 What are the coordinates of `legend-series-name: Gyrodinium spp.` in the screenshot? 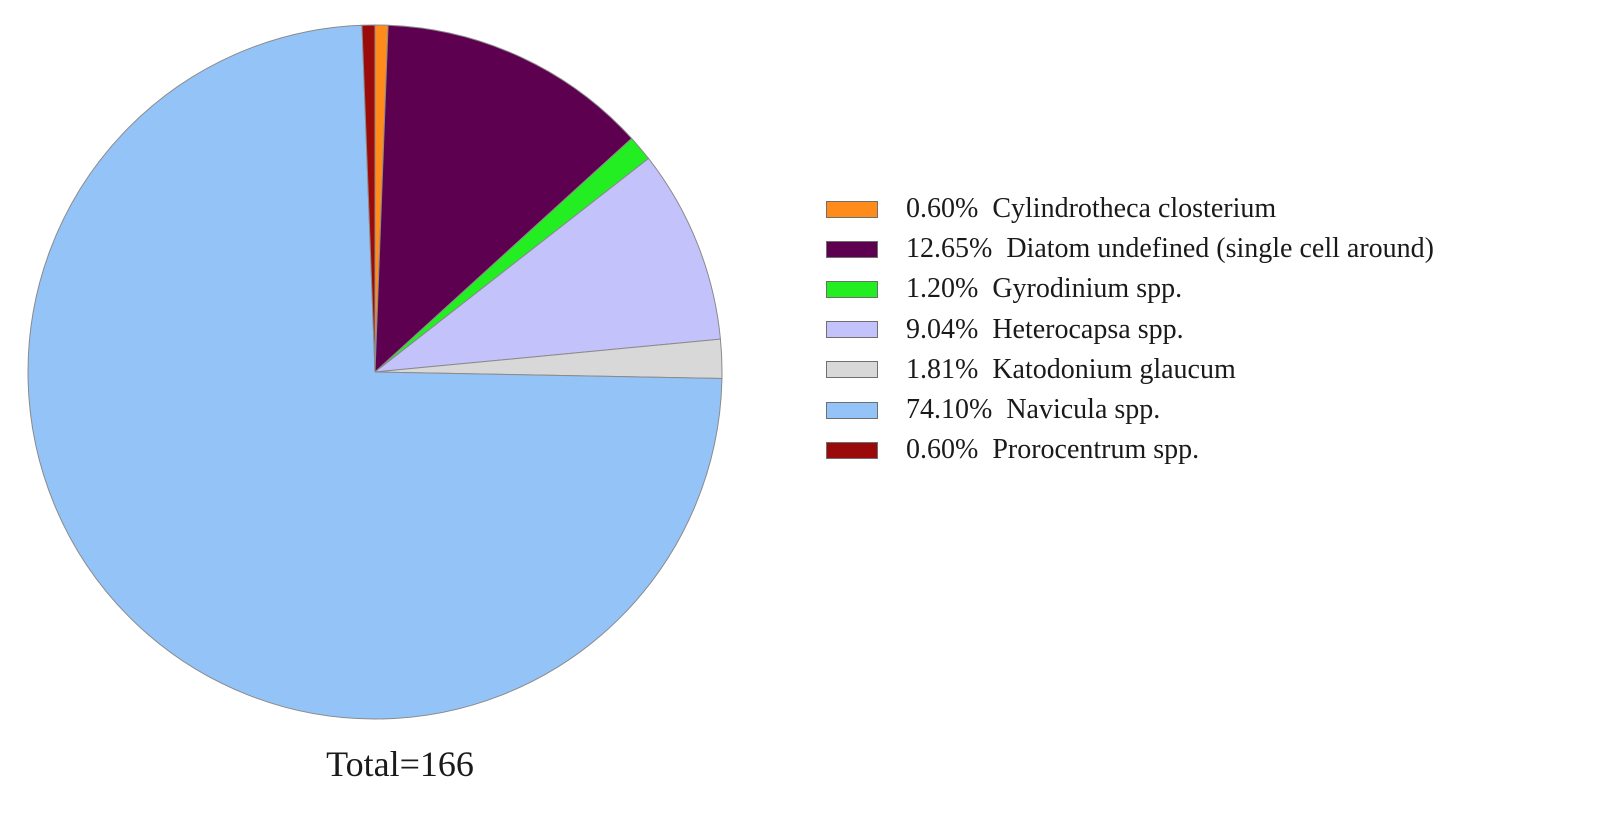 It's located at (1087, 289).